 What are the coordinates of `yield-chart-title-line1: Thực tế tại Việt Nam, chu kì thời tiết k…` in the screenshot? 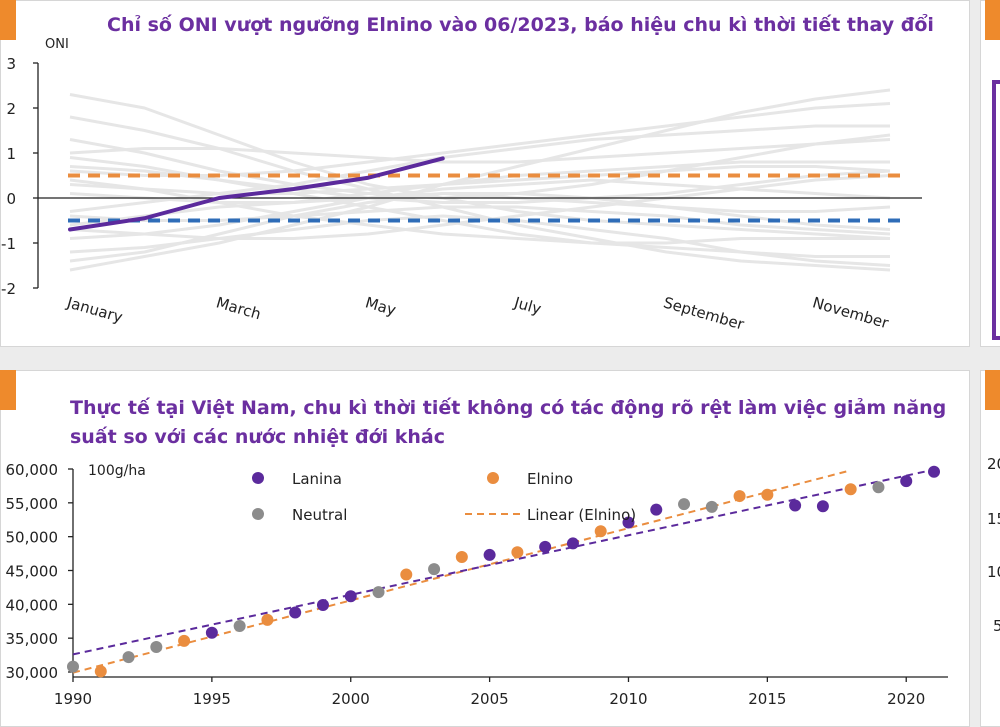 It's located at (508, 408).